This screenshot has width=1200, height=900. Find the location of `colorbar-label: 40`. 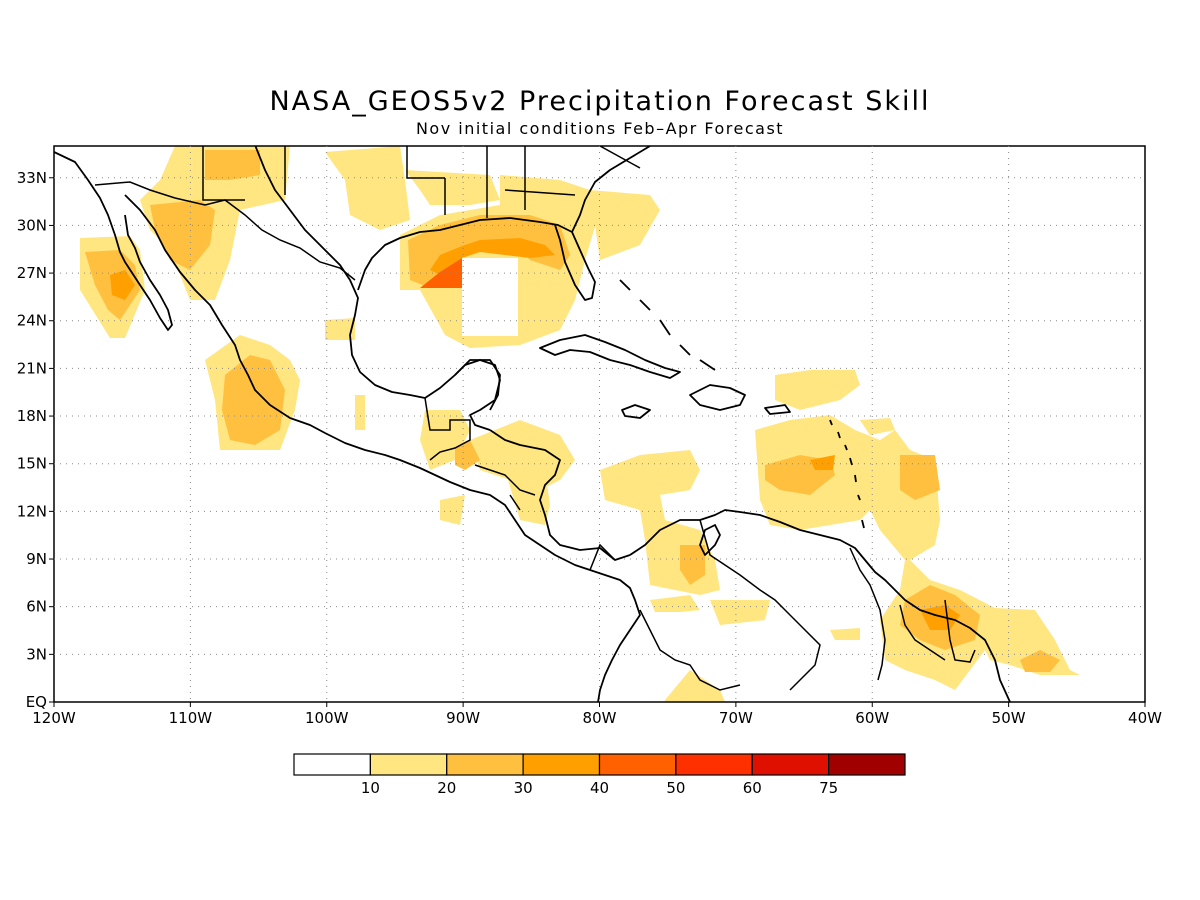

colorbar-label: 40 is located at coordinates (599, 788).